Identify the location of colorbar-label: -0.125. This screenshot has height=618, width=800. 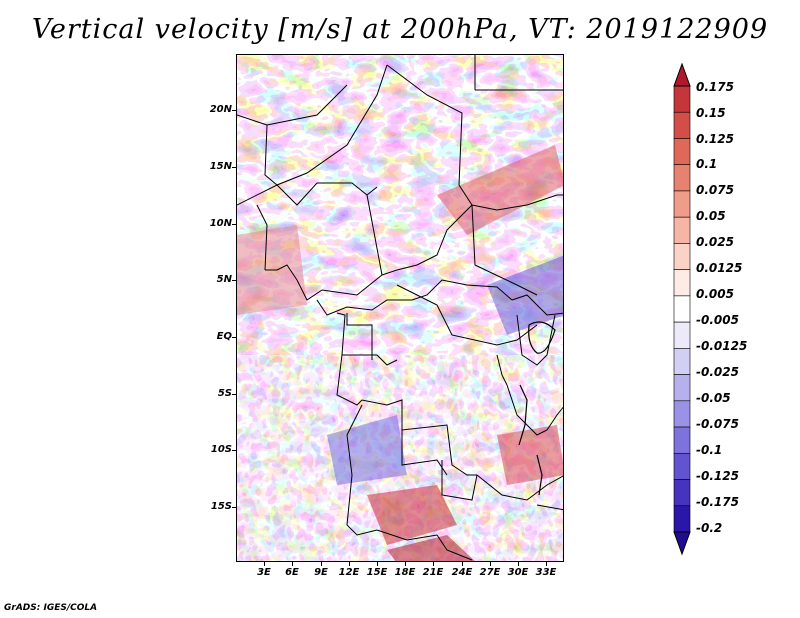
(717, 476).